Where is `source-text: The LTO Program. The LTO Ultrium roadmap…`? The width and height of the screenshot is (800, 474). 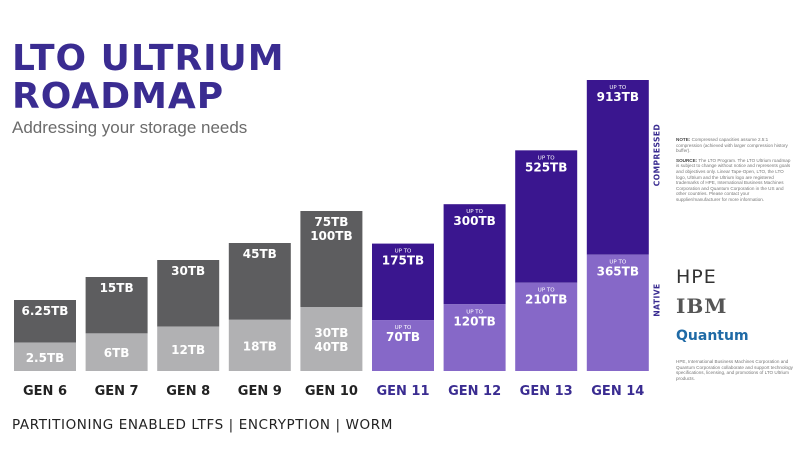 source-text: The LTO Program. The LTO Ultrium roadmap… is located at coordinates (733, 179).